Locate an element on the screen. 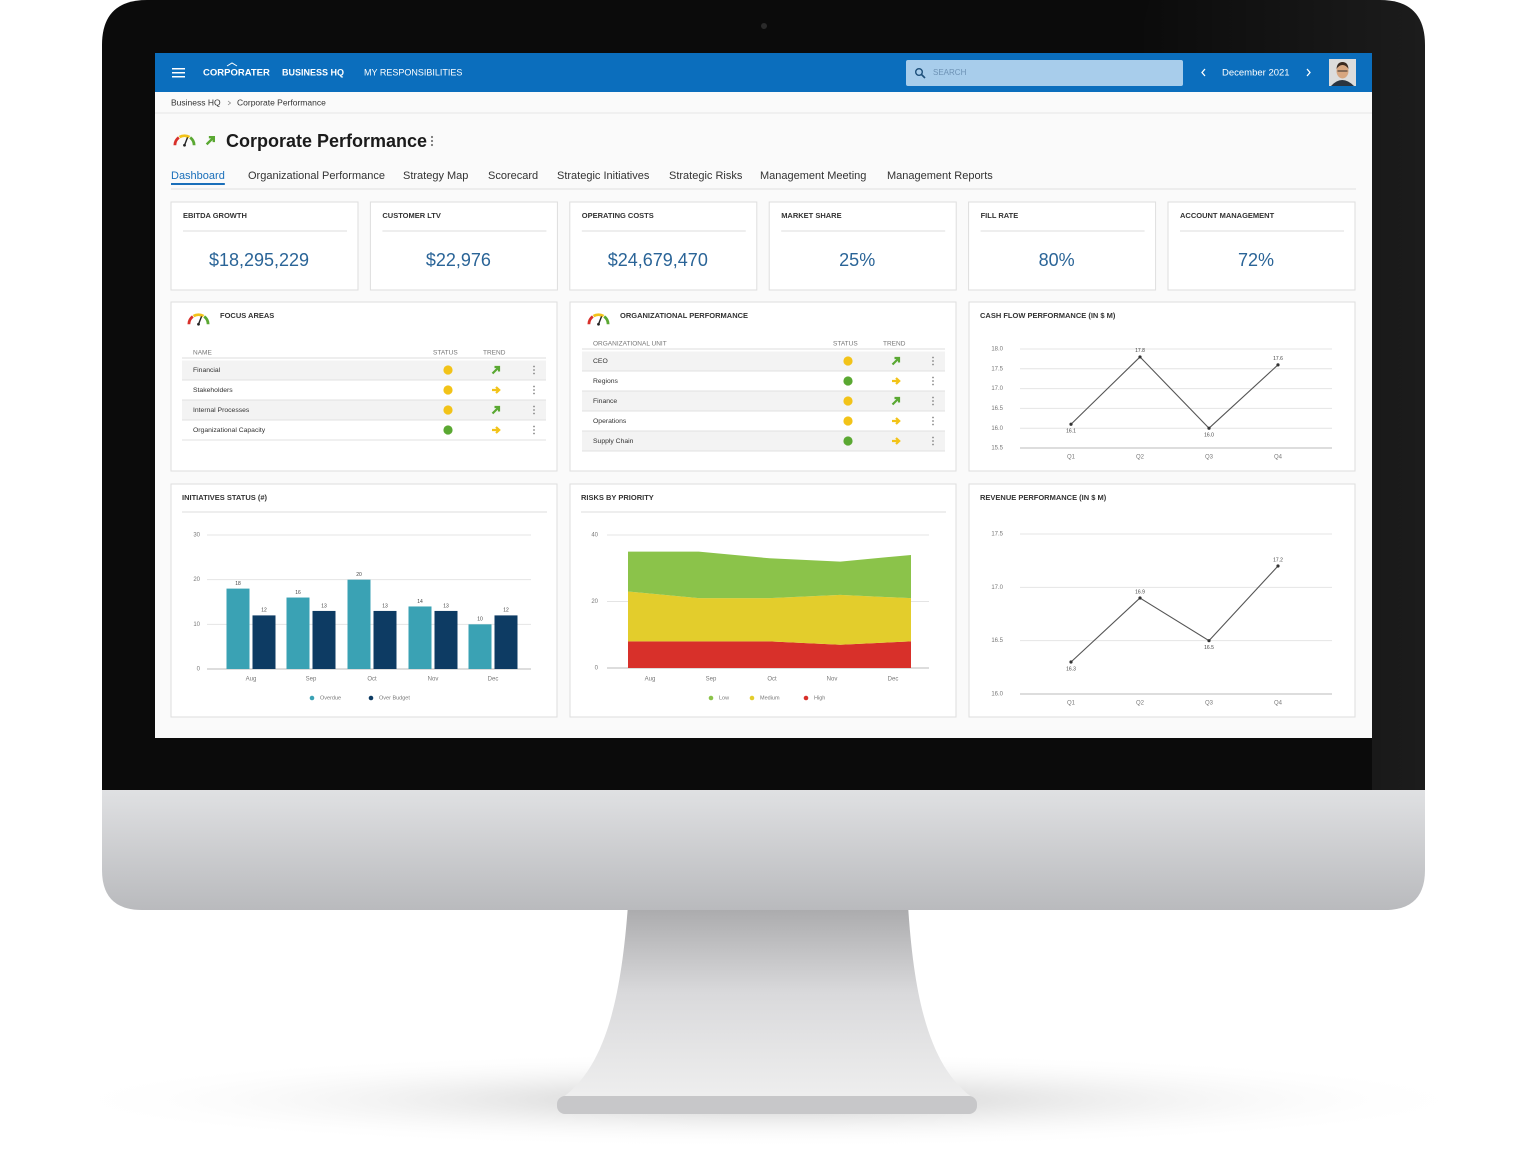 The image size is (1536, 1157). row-name: Operations is located at coordinates (610, 421).